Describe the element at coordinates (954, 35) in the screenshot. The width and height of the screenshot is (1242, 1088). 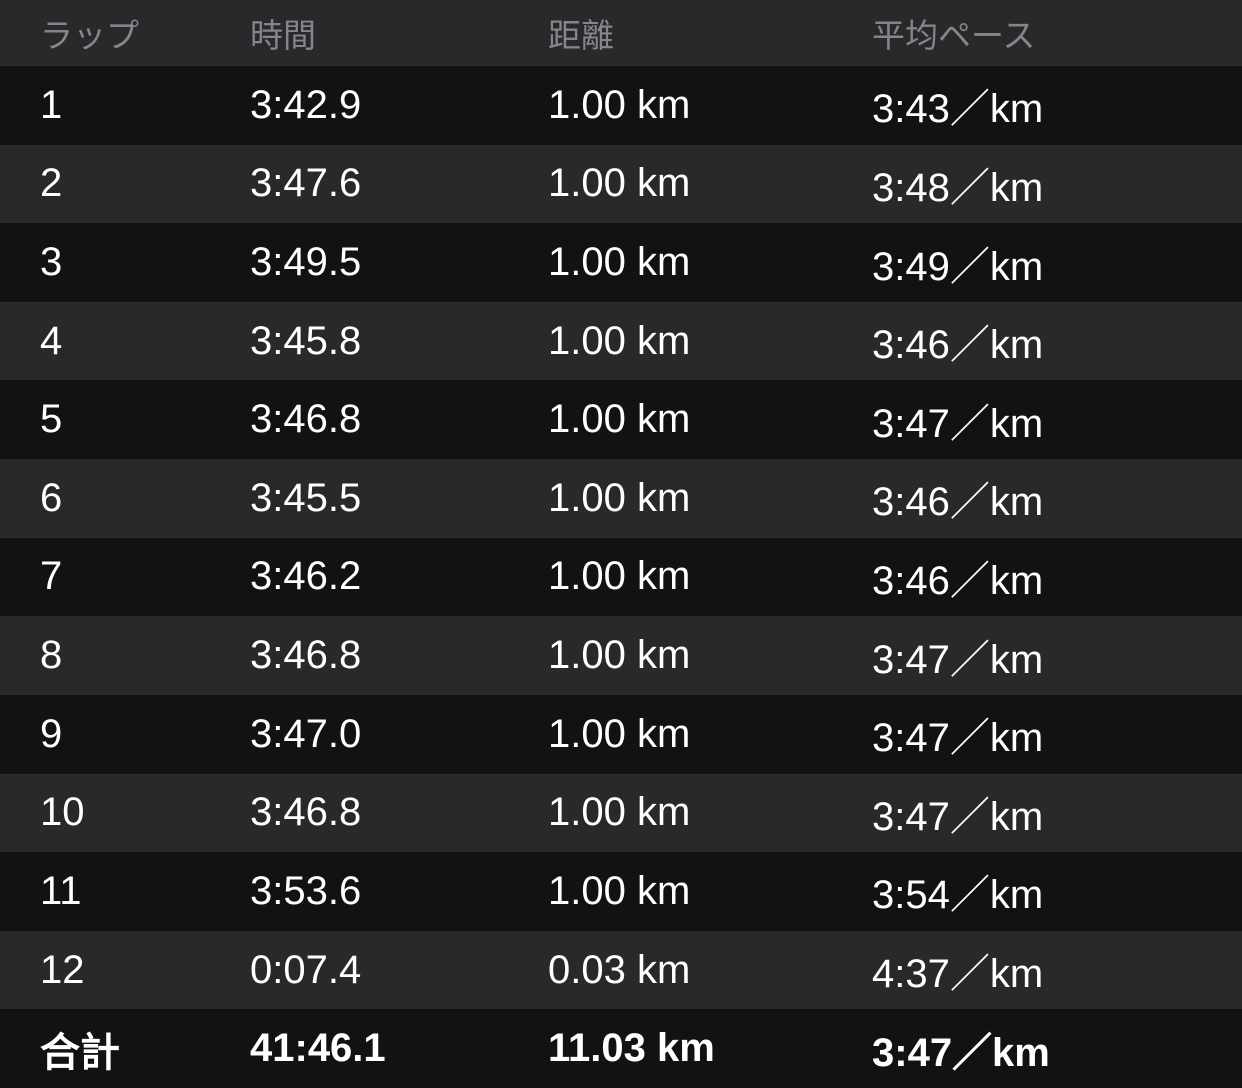
I see `column-header-pace: 平均ペース` at that location.